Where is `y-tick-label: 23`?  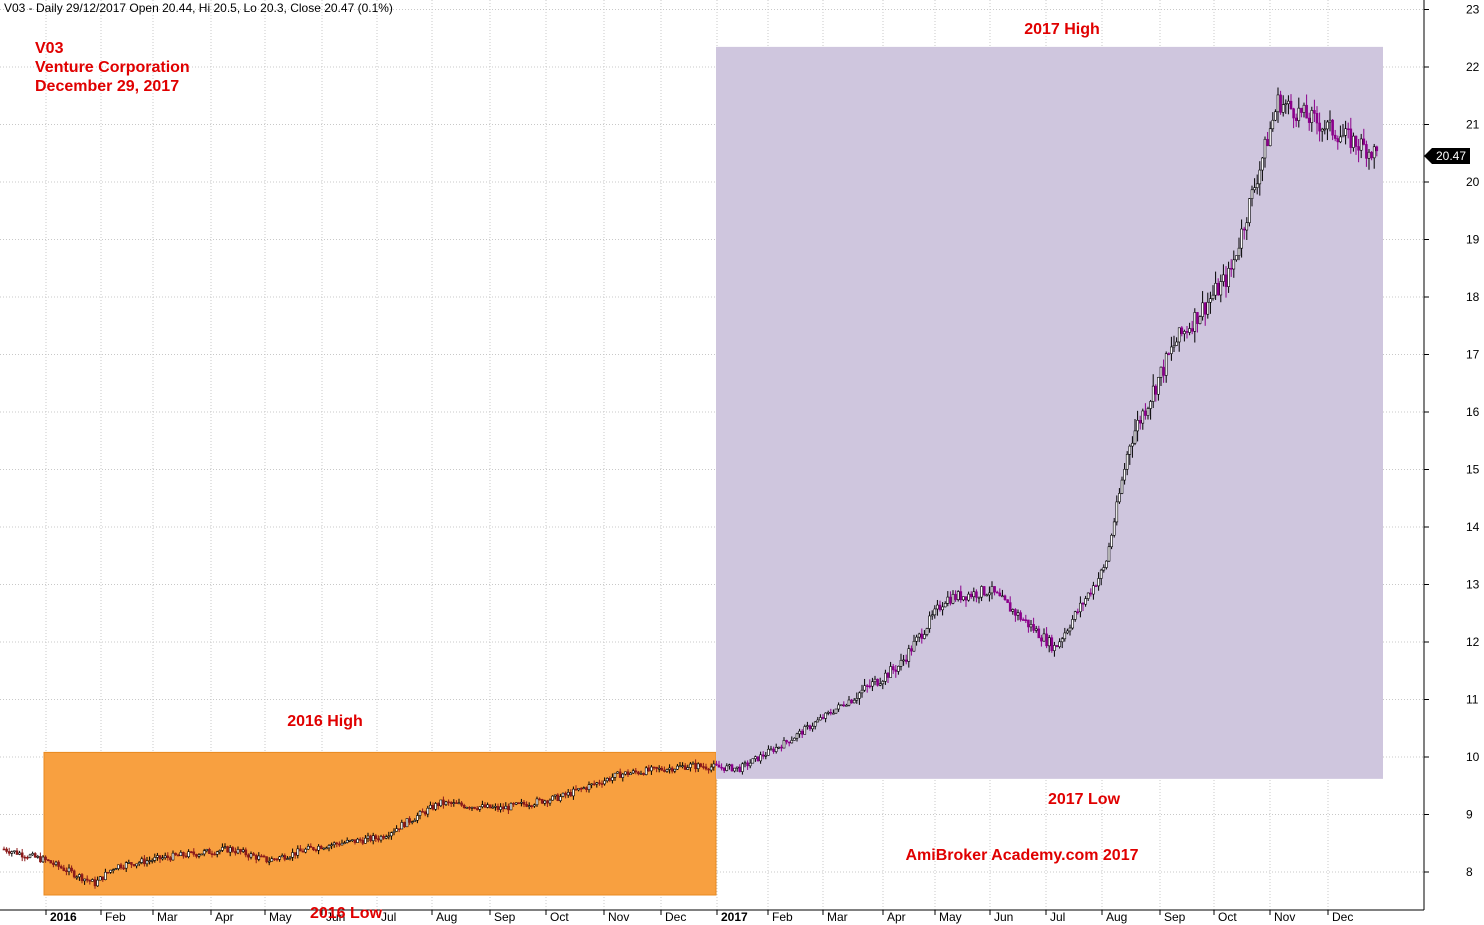
y-tick-label: 23 is located at coordinates (1473, 10).